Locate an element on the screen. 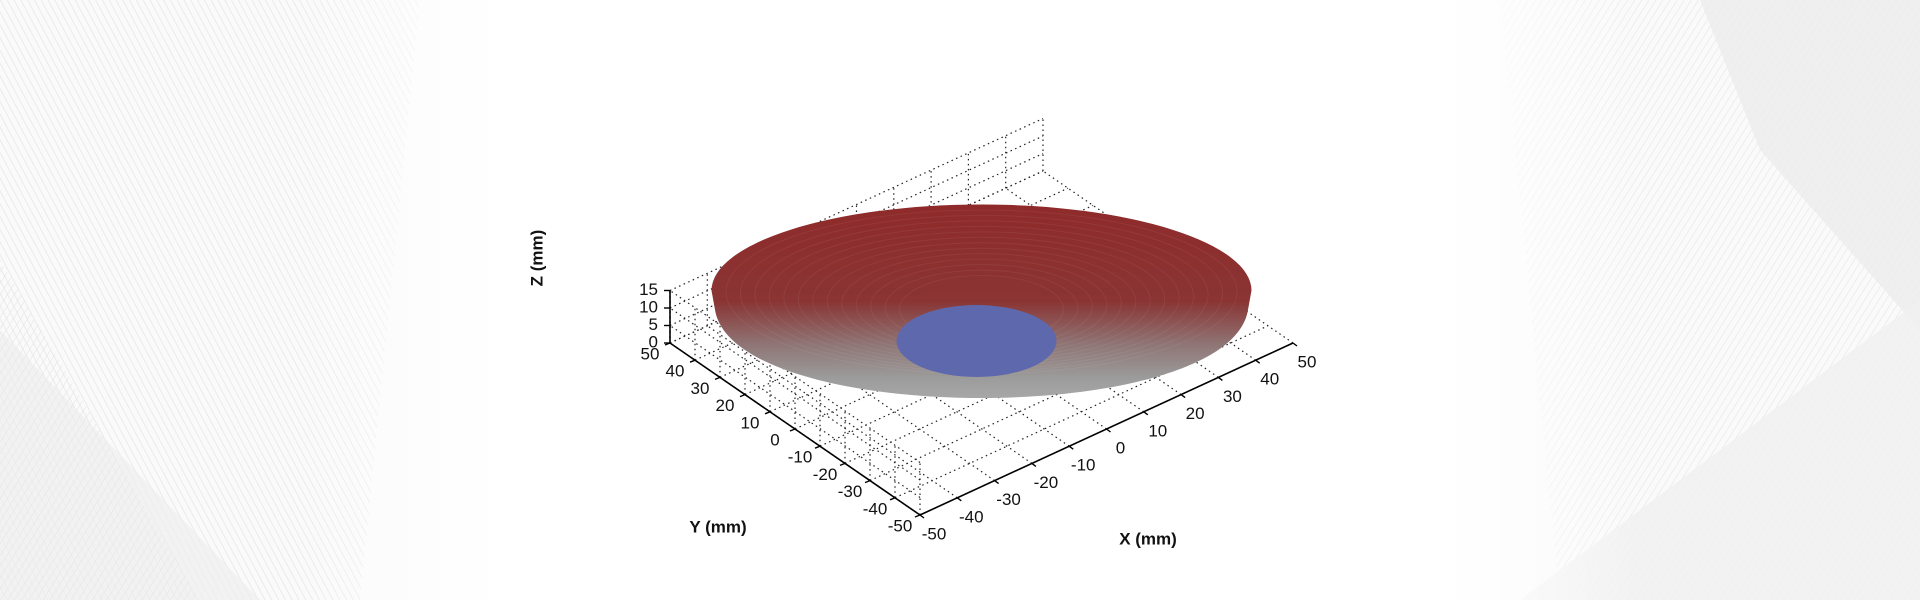  z-tick-label: 15 is located at coordinates (648, 289).